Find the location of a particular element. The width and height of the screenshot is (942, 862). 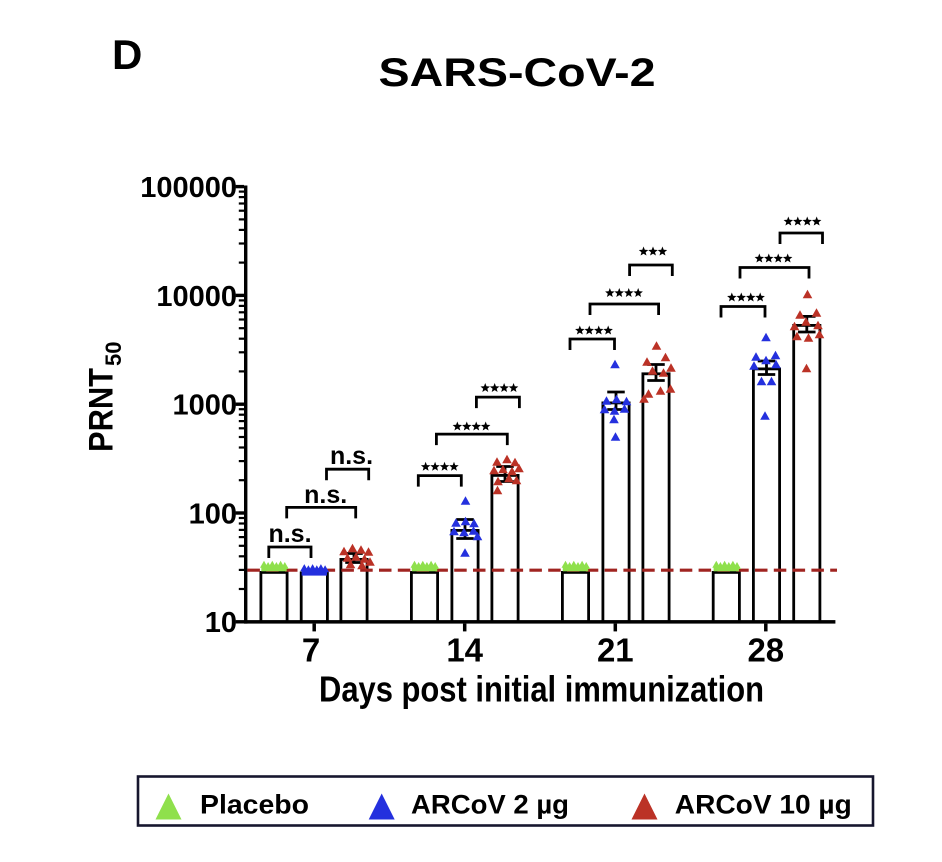

svg-text: D is located at coordinates (127, 54).